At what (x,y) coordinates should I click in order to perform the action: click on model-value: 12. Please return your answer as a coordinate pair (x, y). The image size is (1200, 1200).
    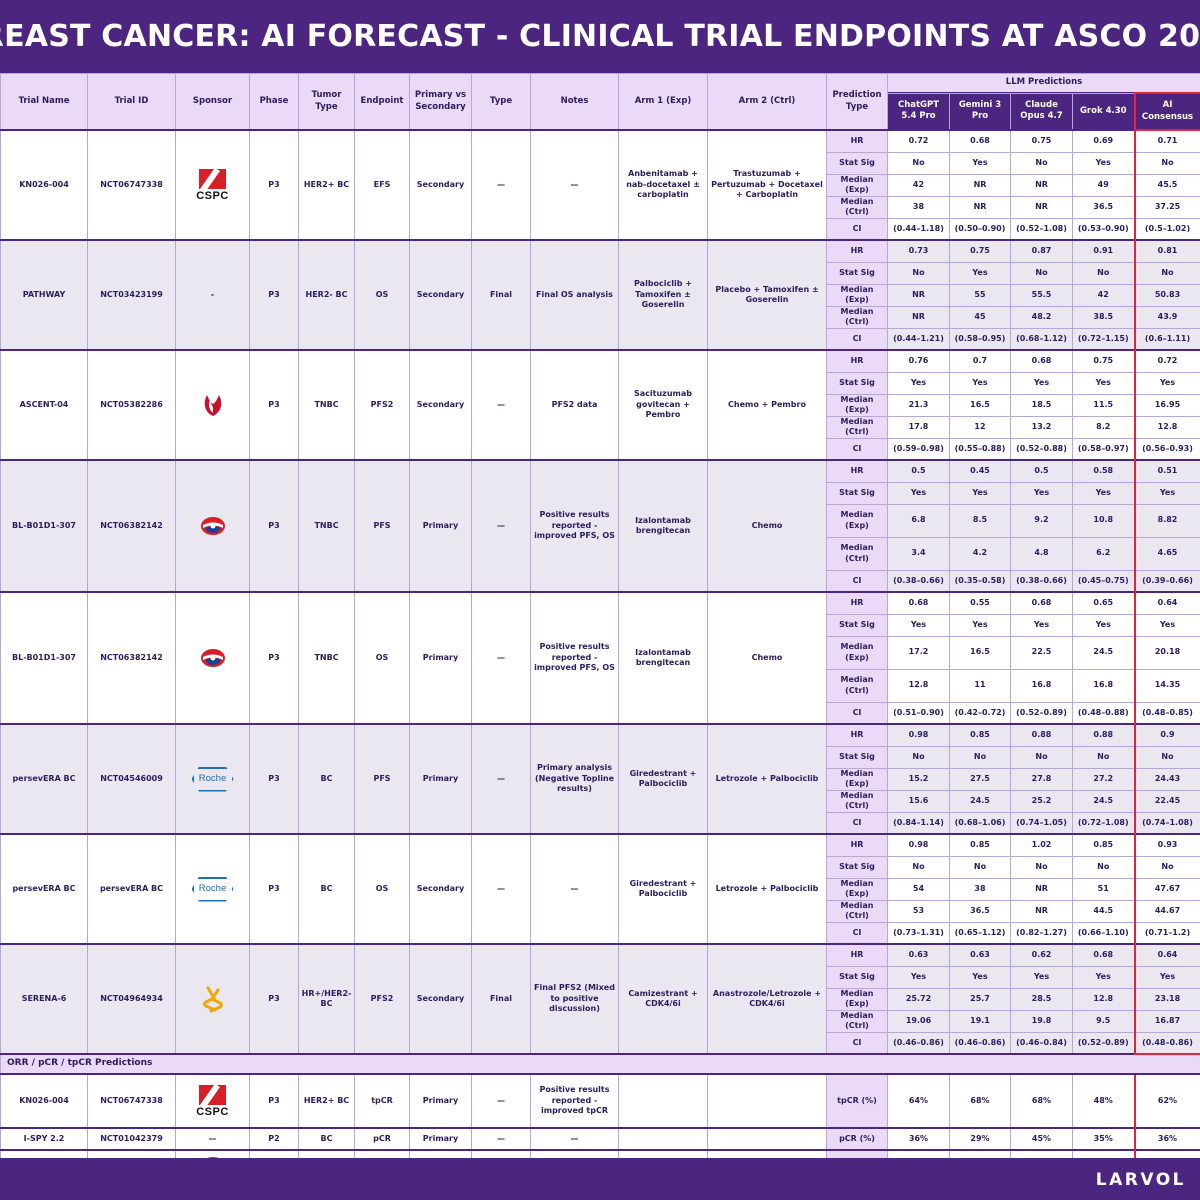
    Looking at the image, I should click on (980, 427).